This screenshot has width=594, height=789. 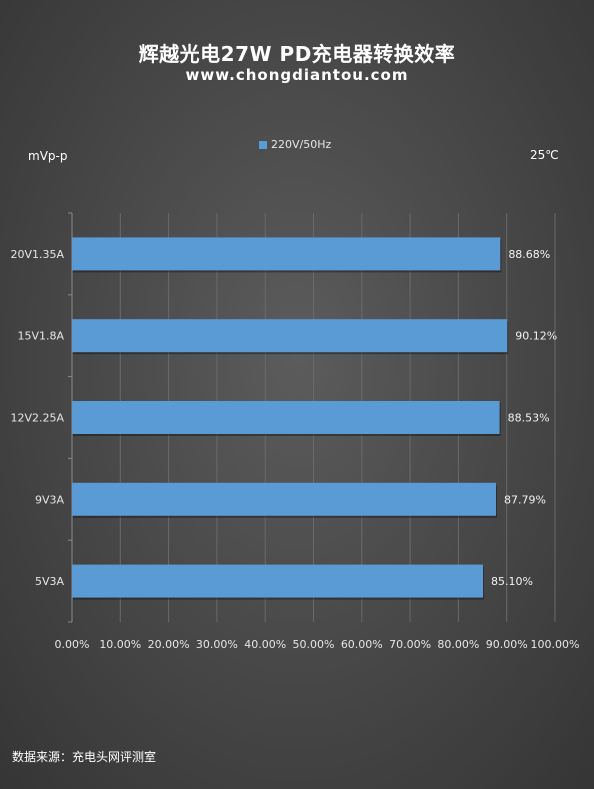 What do you see at coordinates (297, 75) in the screenshot?
I see `chart-subtitle: www.chongdiantou.com` at bounding box center [297, 75].